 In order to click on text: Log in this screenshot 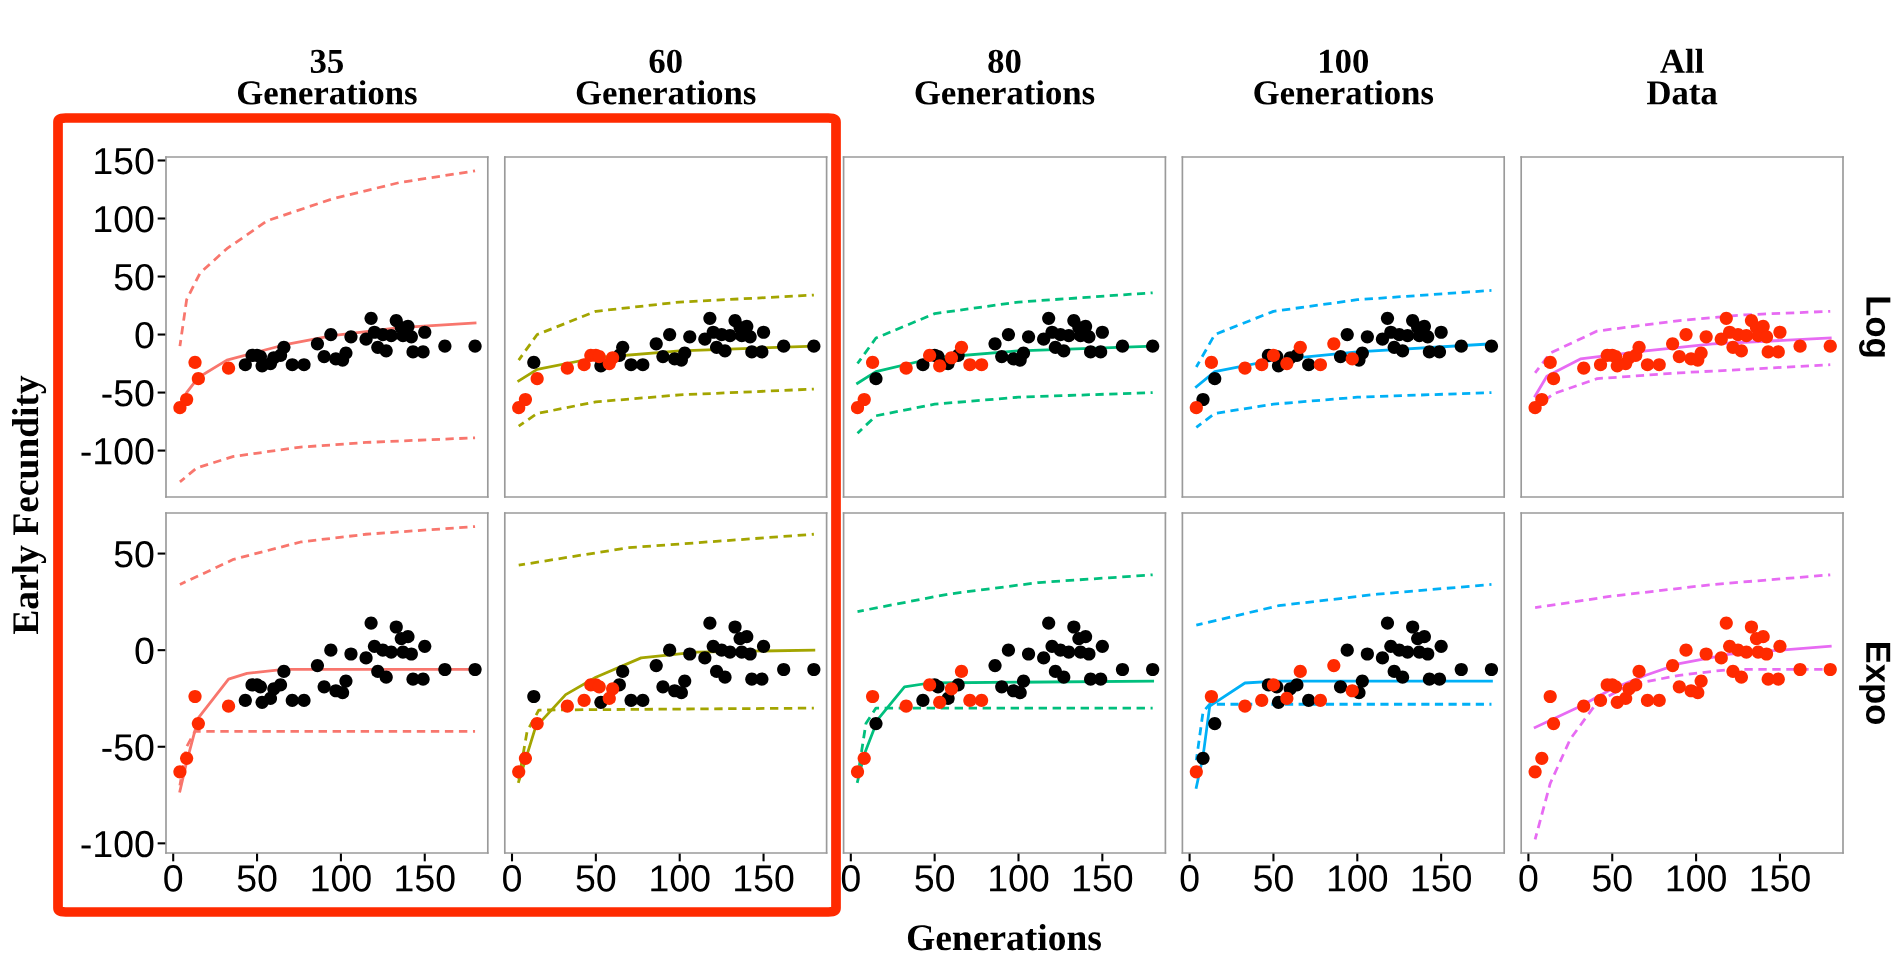, I will do `click(1875, 327)`.